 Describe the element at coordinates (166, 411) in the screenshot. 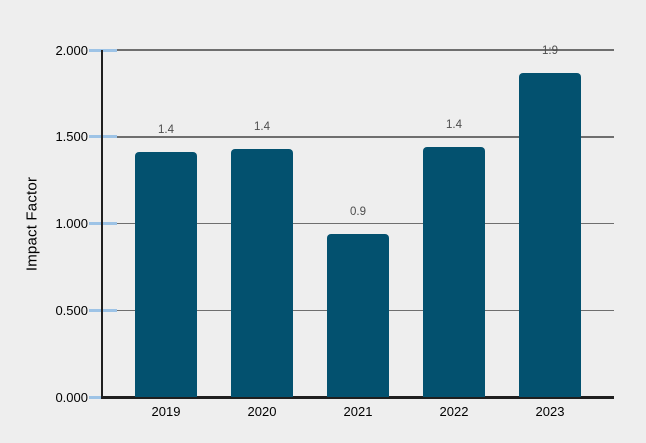

I see `x-axis-tick-label: 2019` at that location.